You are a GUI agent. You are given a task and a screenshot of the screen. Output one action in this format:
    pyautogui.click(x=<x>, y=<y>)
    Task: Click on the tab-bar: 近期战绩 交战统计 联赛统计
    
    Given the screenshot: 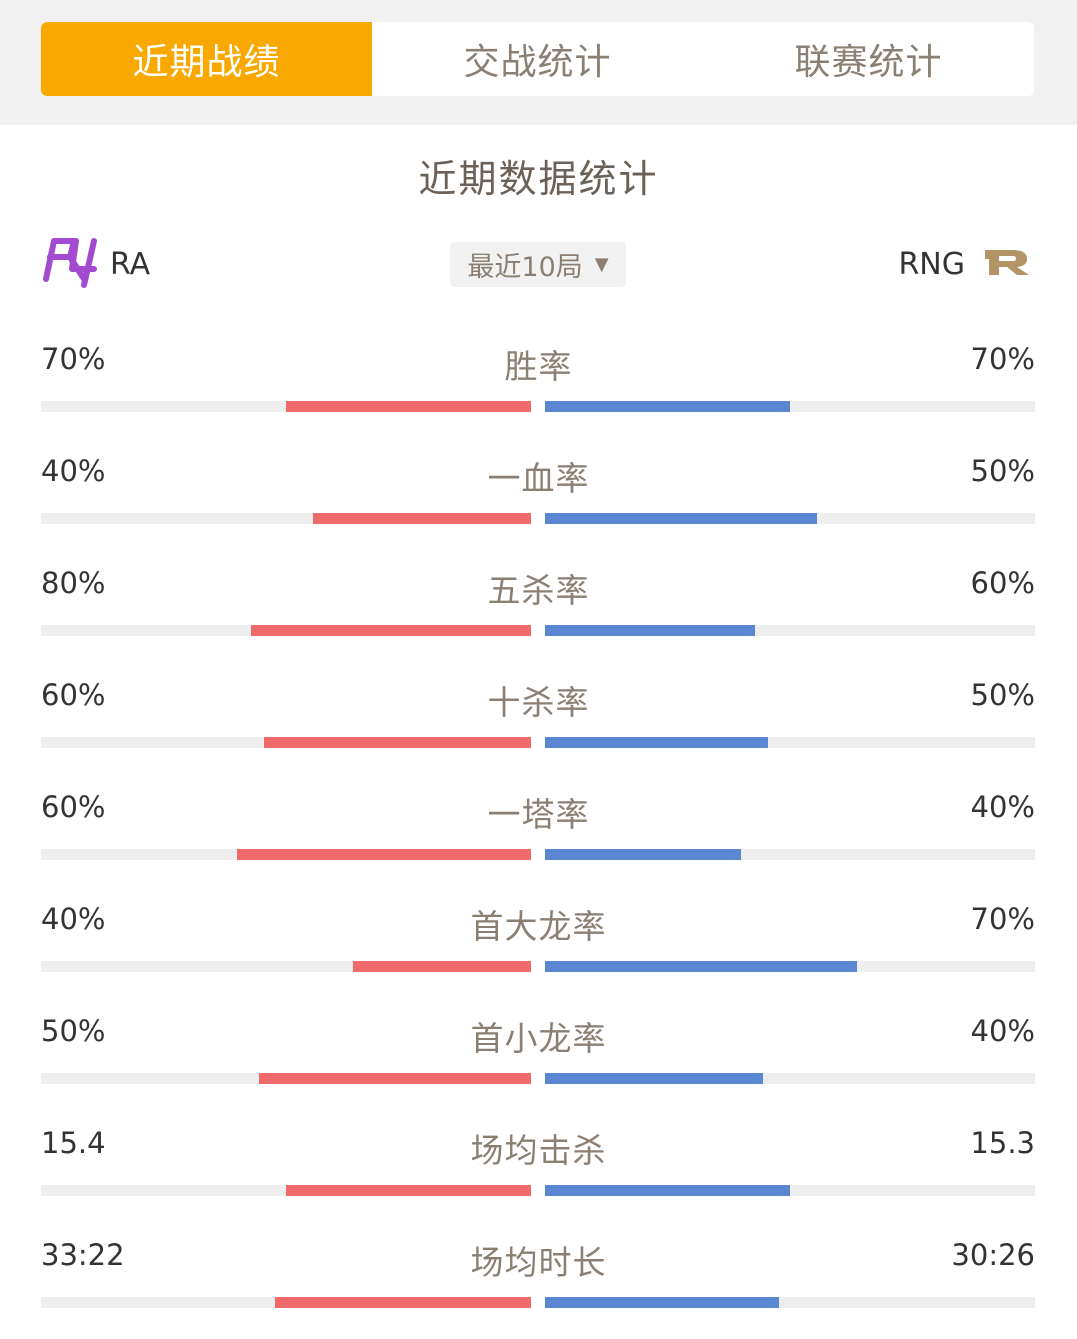 What is the action you would take?
    pyautogui.click(x=537, y=59)
    